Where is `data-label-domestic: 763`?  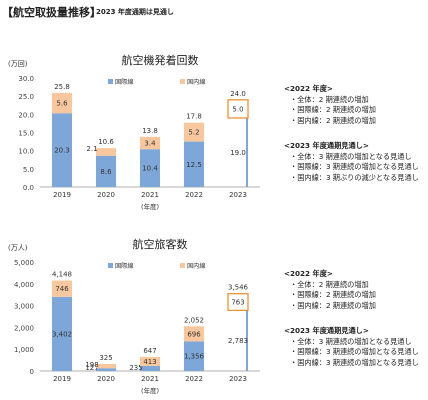
data-label-domestic: 763 is located at coordinates (237, 303).